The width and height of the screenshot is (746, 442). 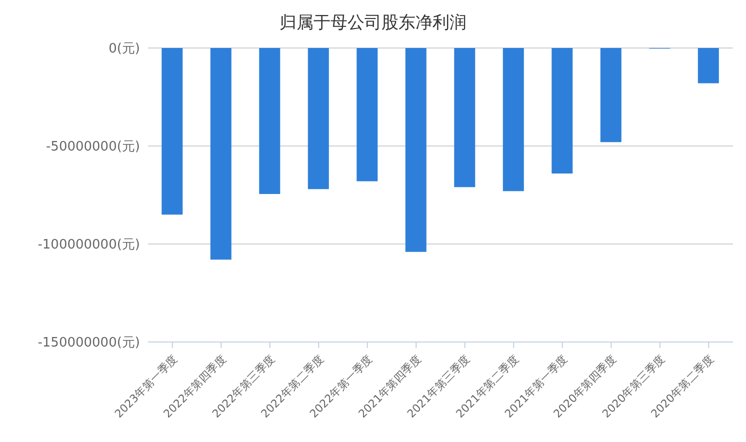 What do you see at coordinates (373, 23) in the screenshot?
I see `chart-title: 归属于母公司股东净利润` at bounding box center [373, 23].